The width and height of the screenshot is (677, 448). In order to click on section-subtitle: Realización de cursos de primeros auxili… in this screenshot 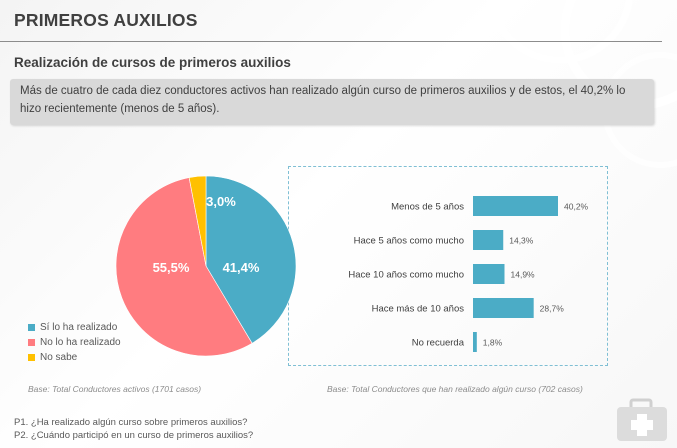, I will do `click(152, 62)`.